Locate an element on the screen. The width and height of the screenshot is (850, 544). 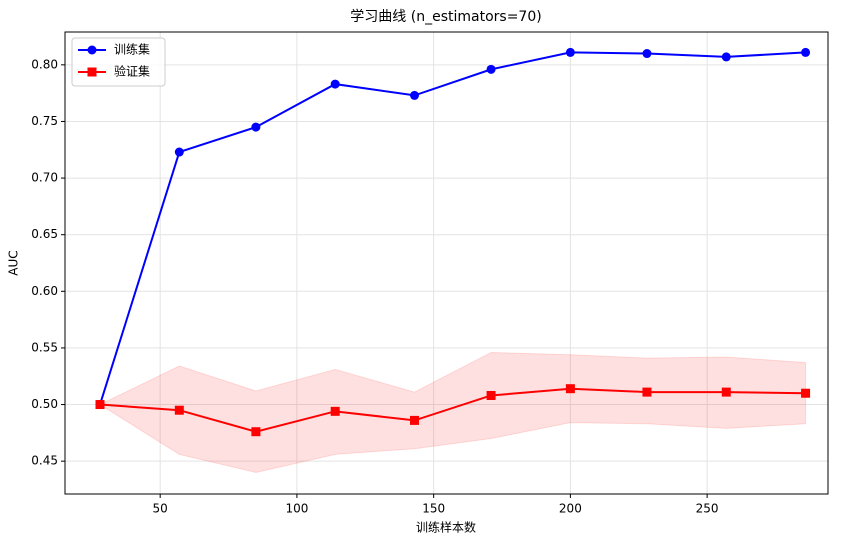
y-tick-label: 0.70 is located at coordinates (44, 178).